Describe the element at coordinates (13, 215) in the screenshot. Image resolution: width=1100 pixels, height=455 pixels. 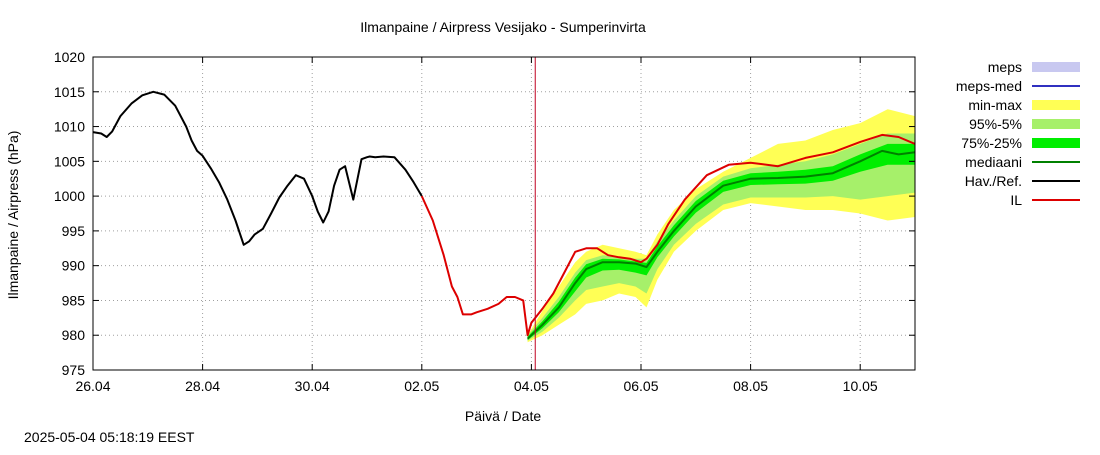
I see `y-axis-label: Ilmanpaine / Airpress (hPa)` at that location.